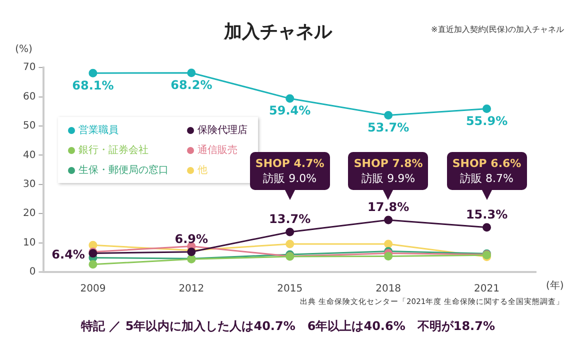 The width and height of the screenshot is (576, 360). What do you see at coordinates (68, 254) in the screenshot?
I see `data-label: 6.4%` at bounding box center [68, 254].